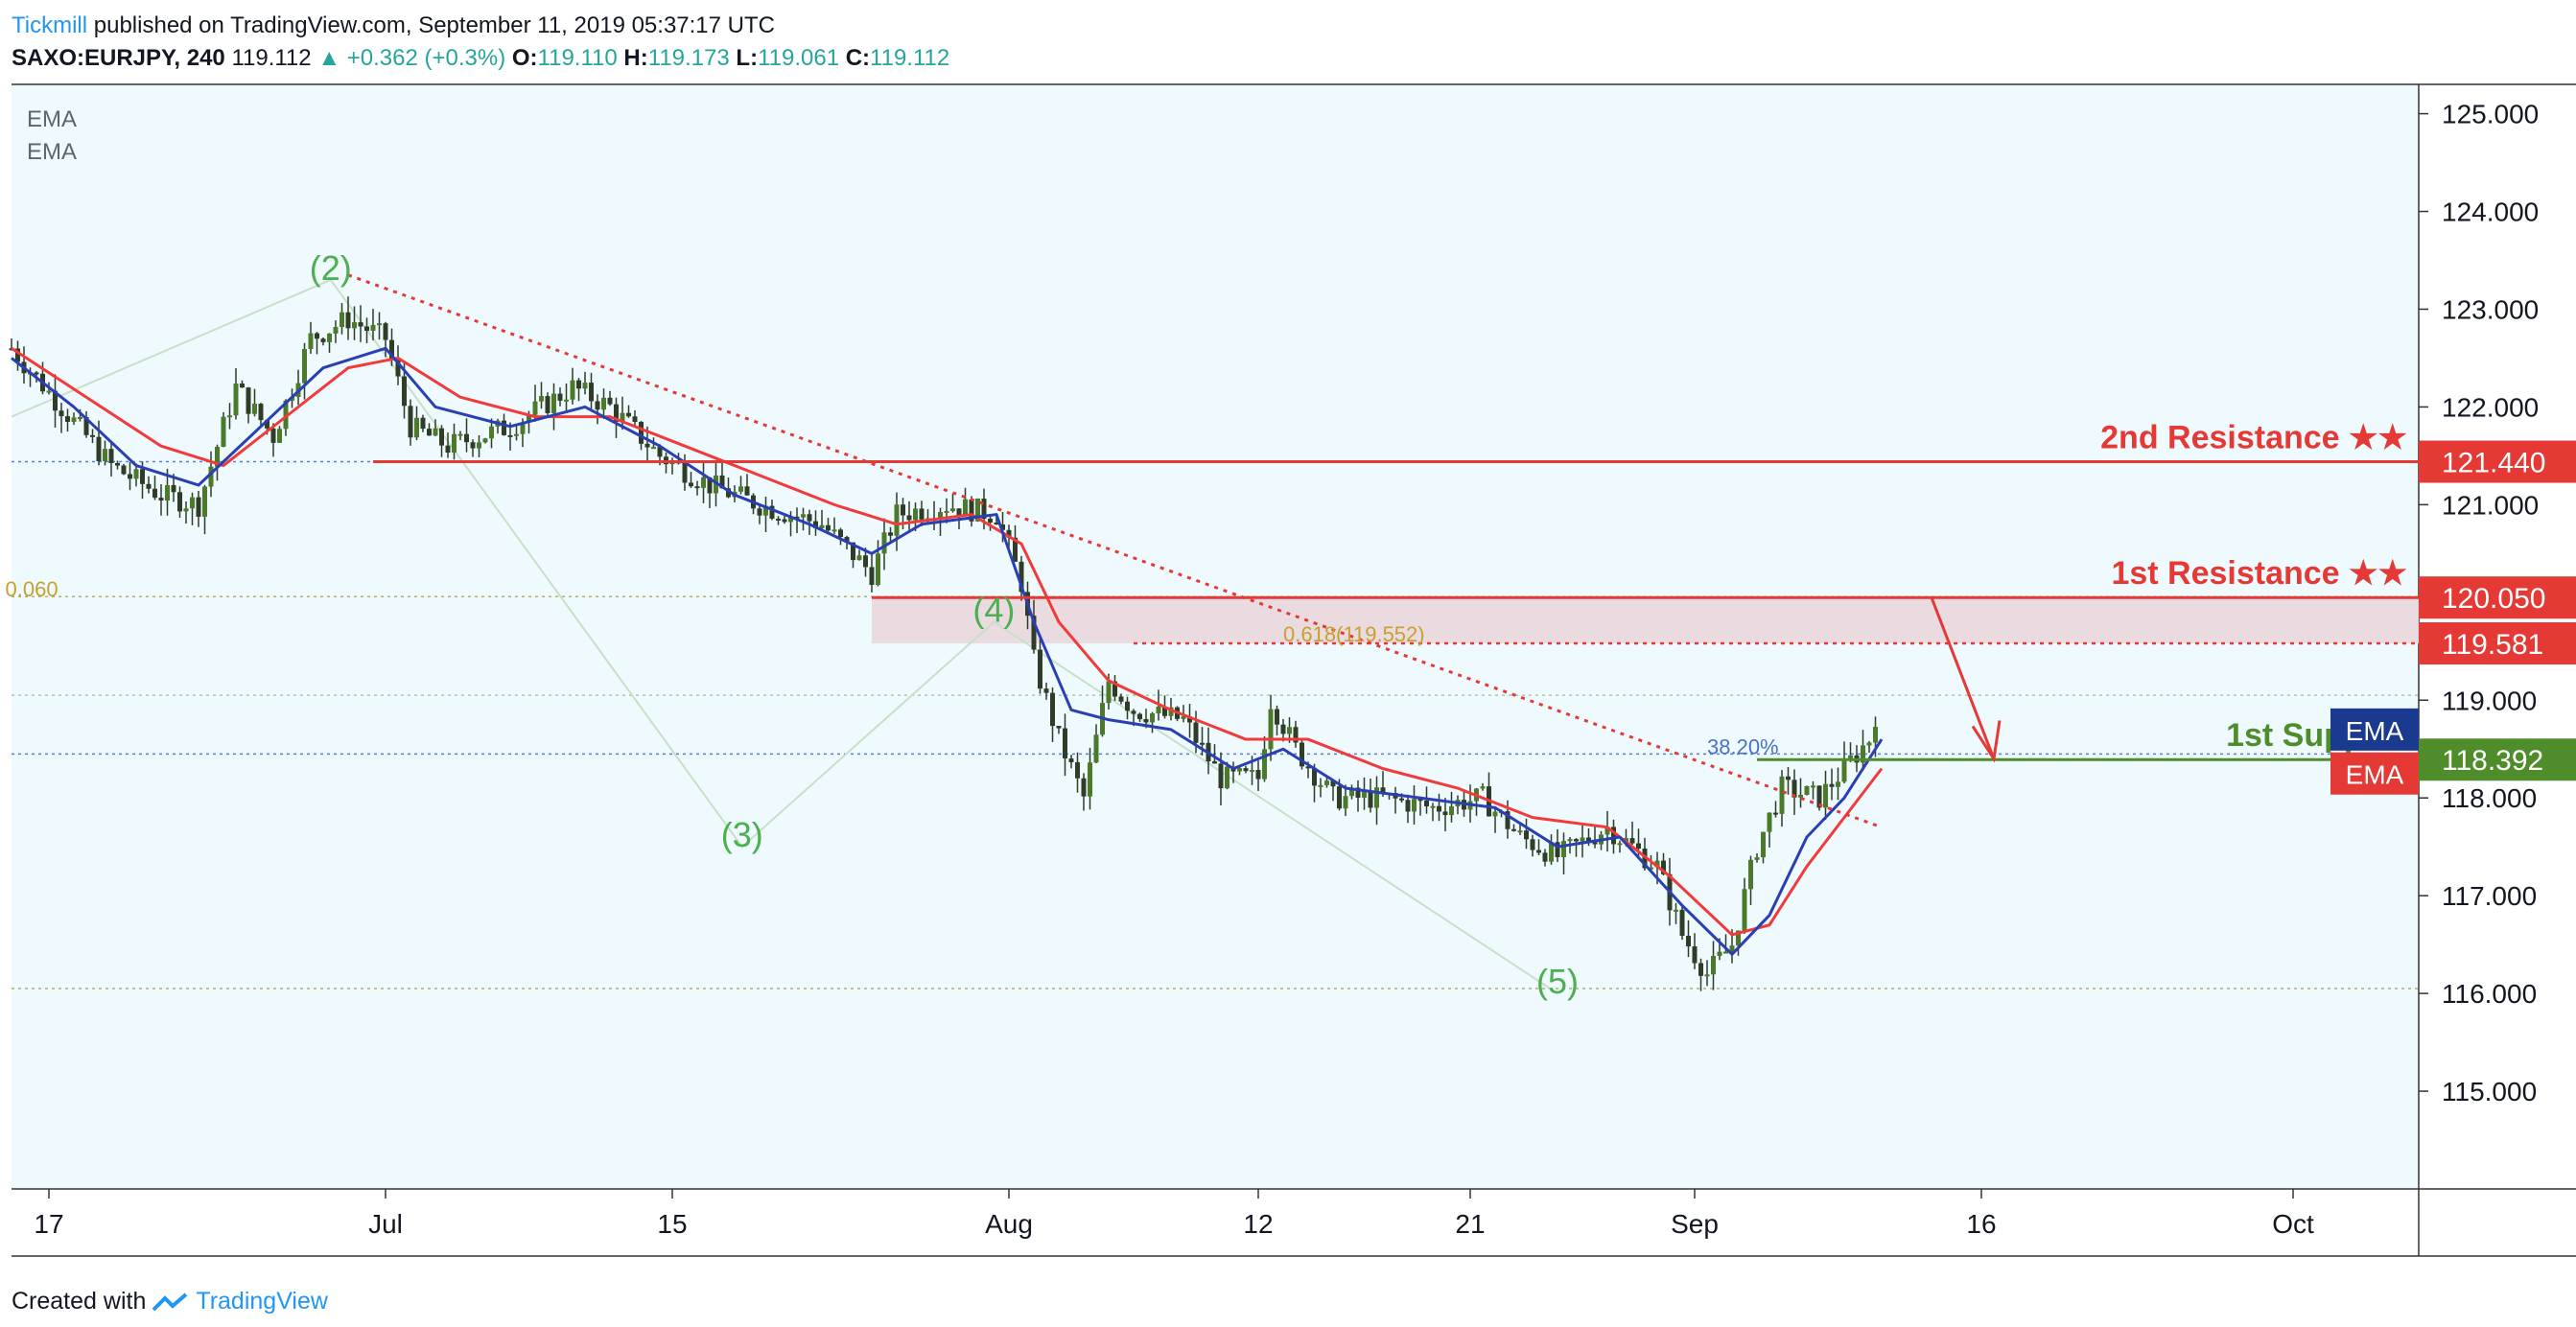 This screenshot has width=2576, height=1327. What do you see at coordinates (1963, 677) in the screenshot?
I see `target-arrow` at bounding box center [1963, 677].